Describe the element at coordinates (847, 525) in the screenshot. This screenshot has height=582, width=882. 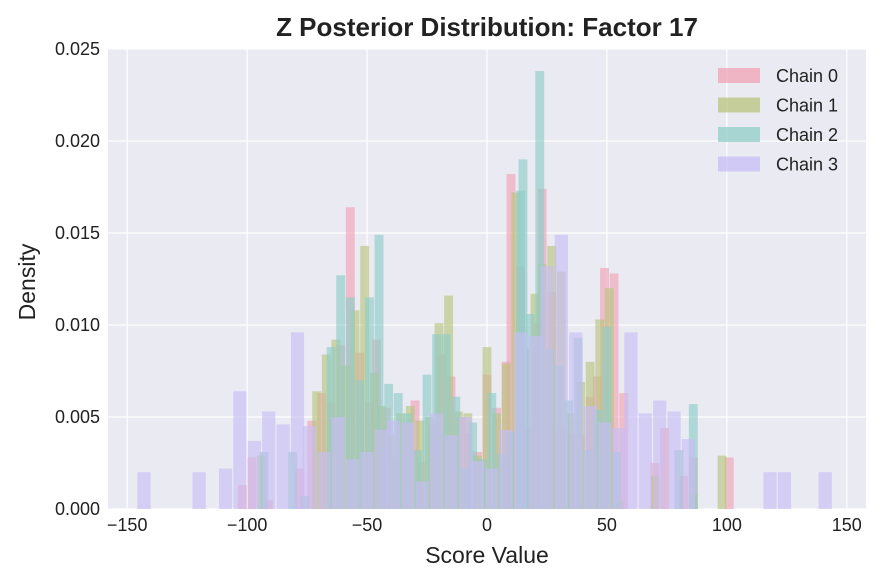
I see `x-tick-label: 150` at that location.